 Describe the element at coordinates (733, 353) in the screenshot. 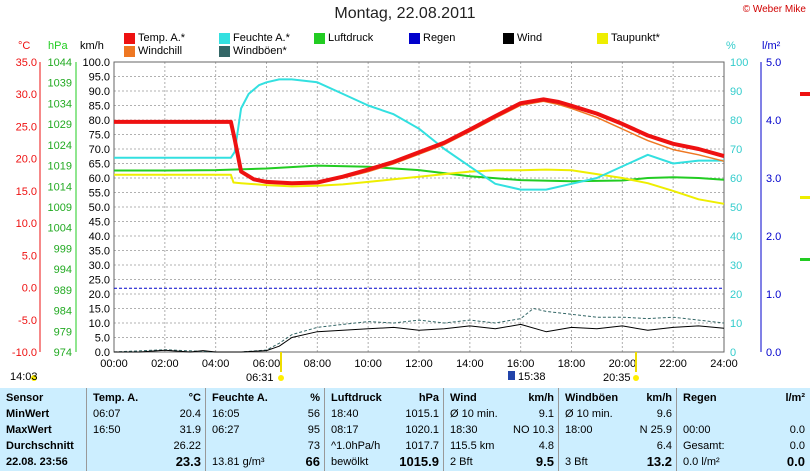

I see `humidity-tick-label: 0` at that location.